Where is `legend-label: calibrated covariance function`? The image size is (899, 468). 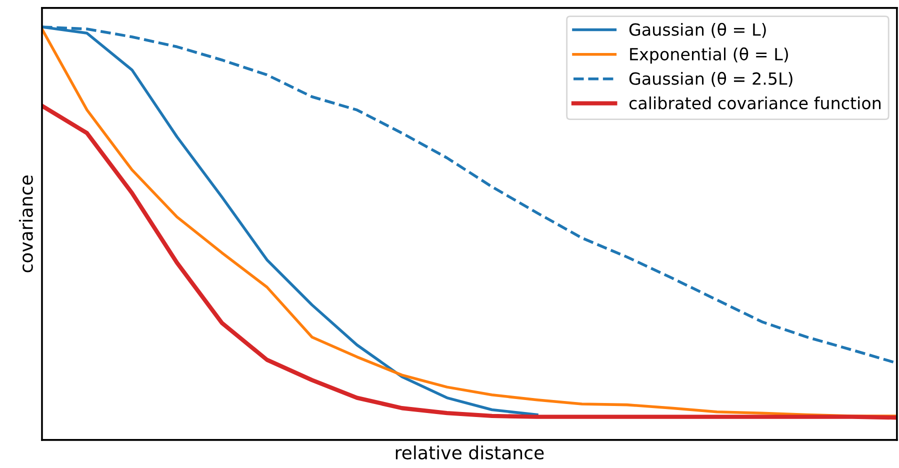
legend-label: calibrated covariance function is located at coordinates (755, 103).